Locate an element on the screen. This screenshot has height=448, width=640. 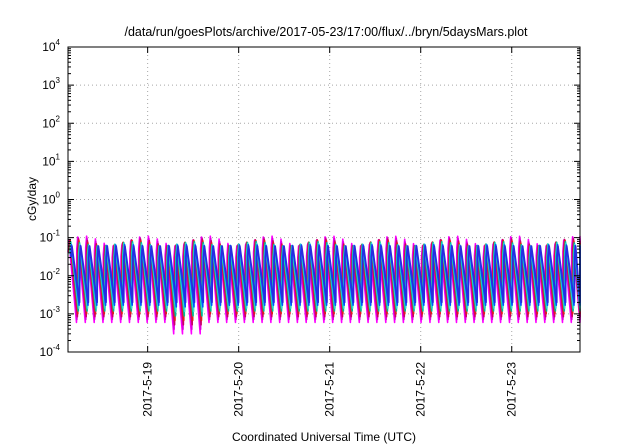
y-tick-label: 10⁻² is located at coordinates (50, 275).